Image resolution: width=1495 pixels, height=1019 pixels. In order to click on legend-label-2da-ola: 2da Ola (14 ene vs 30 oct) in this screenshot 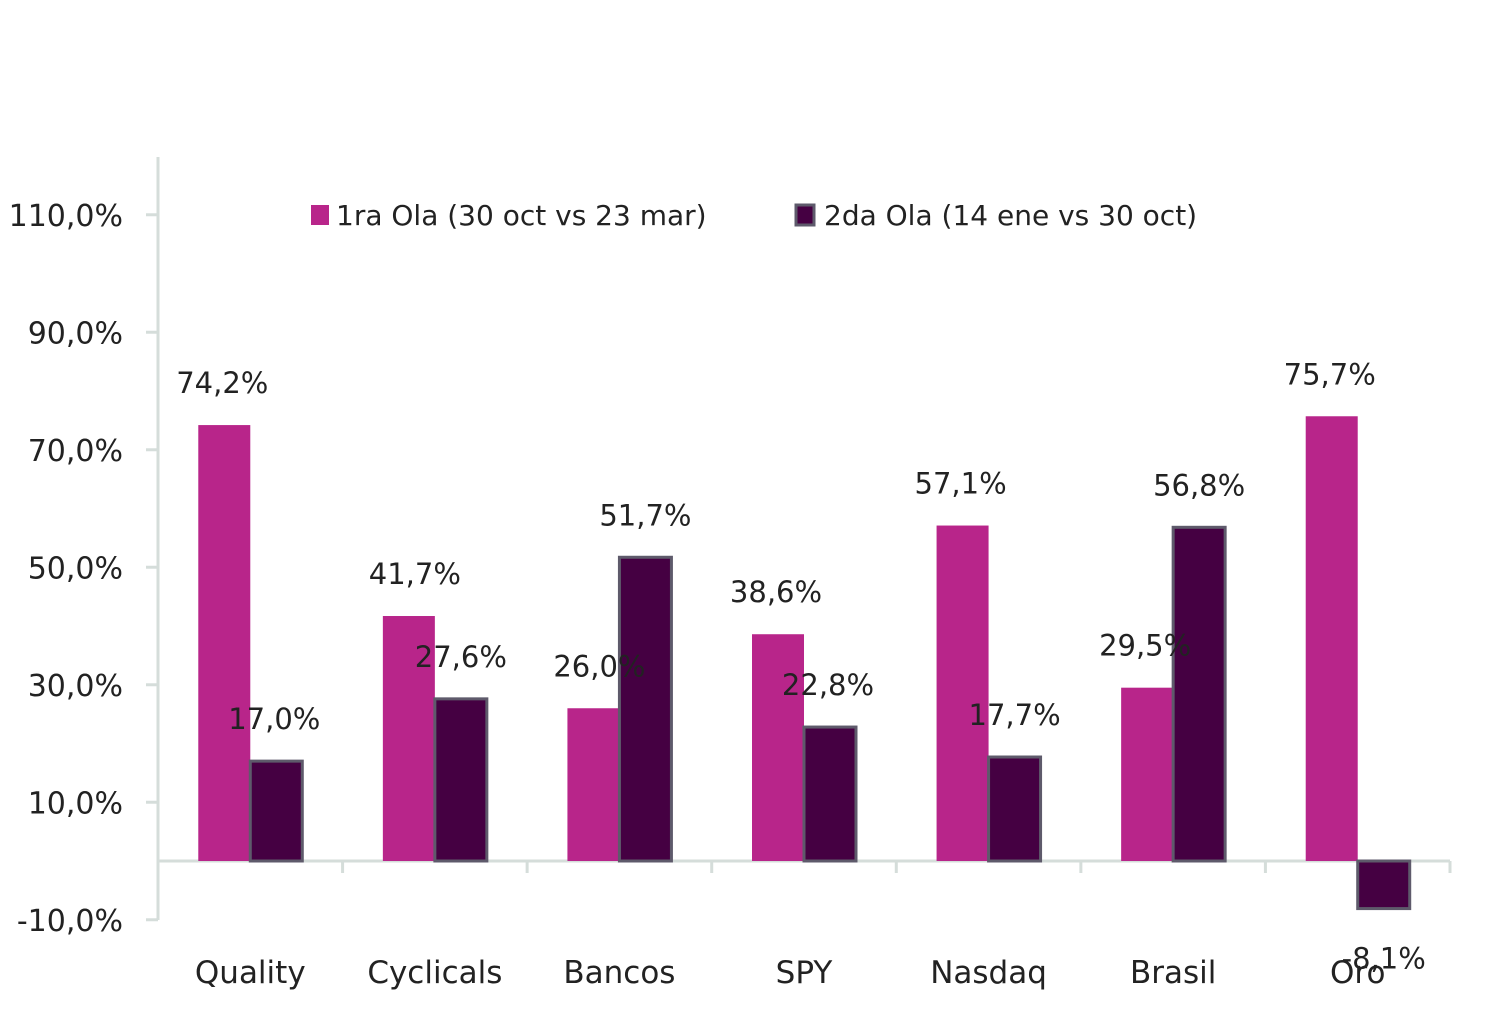, I will do `click(1010, 215)`.